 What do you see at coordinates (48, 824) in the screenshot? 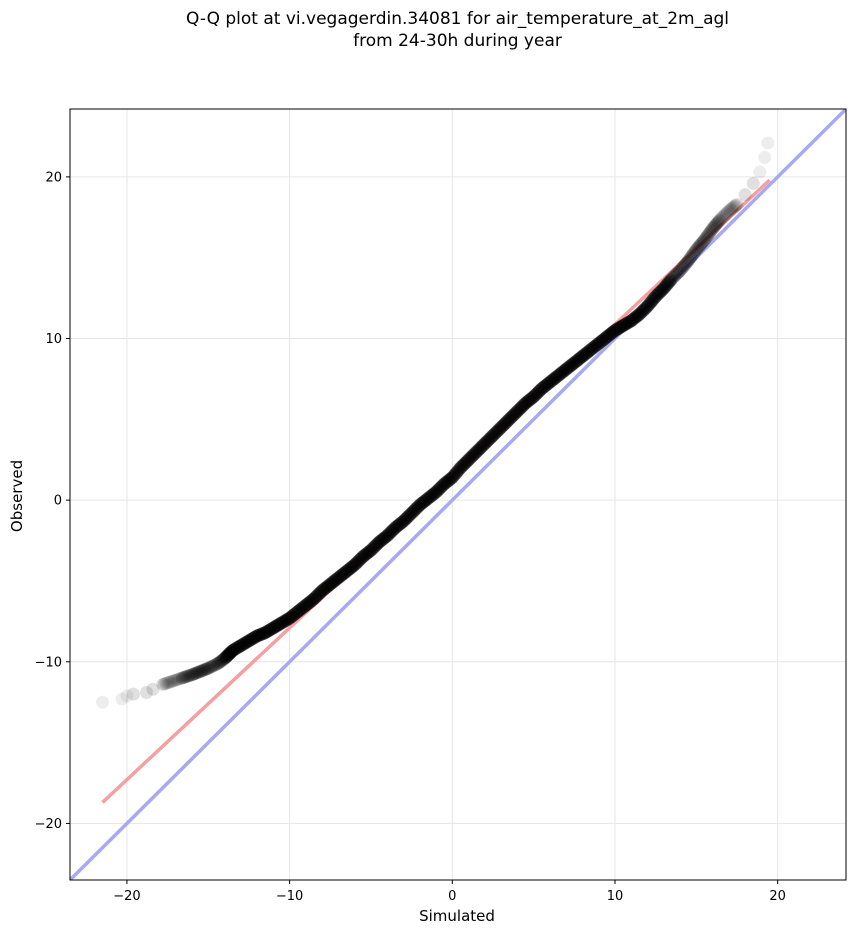
I see `y-tick-label: −20` at bounding box center [48, 824].